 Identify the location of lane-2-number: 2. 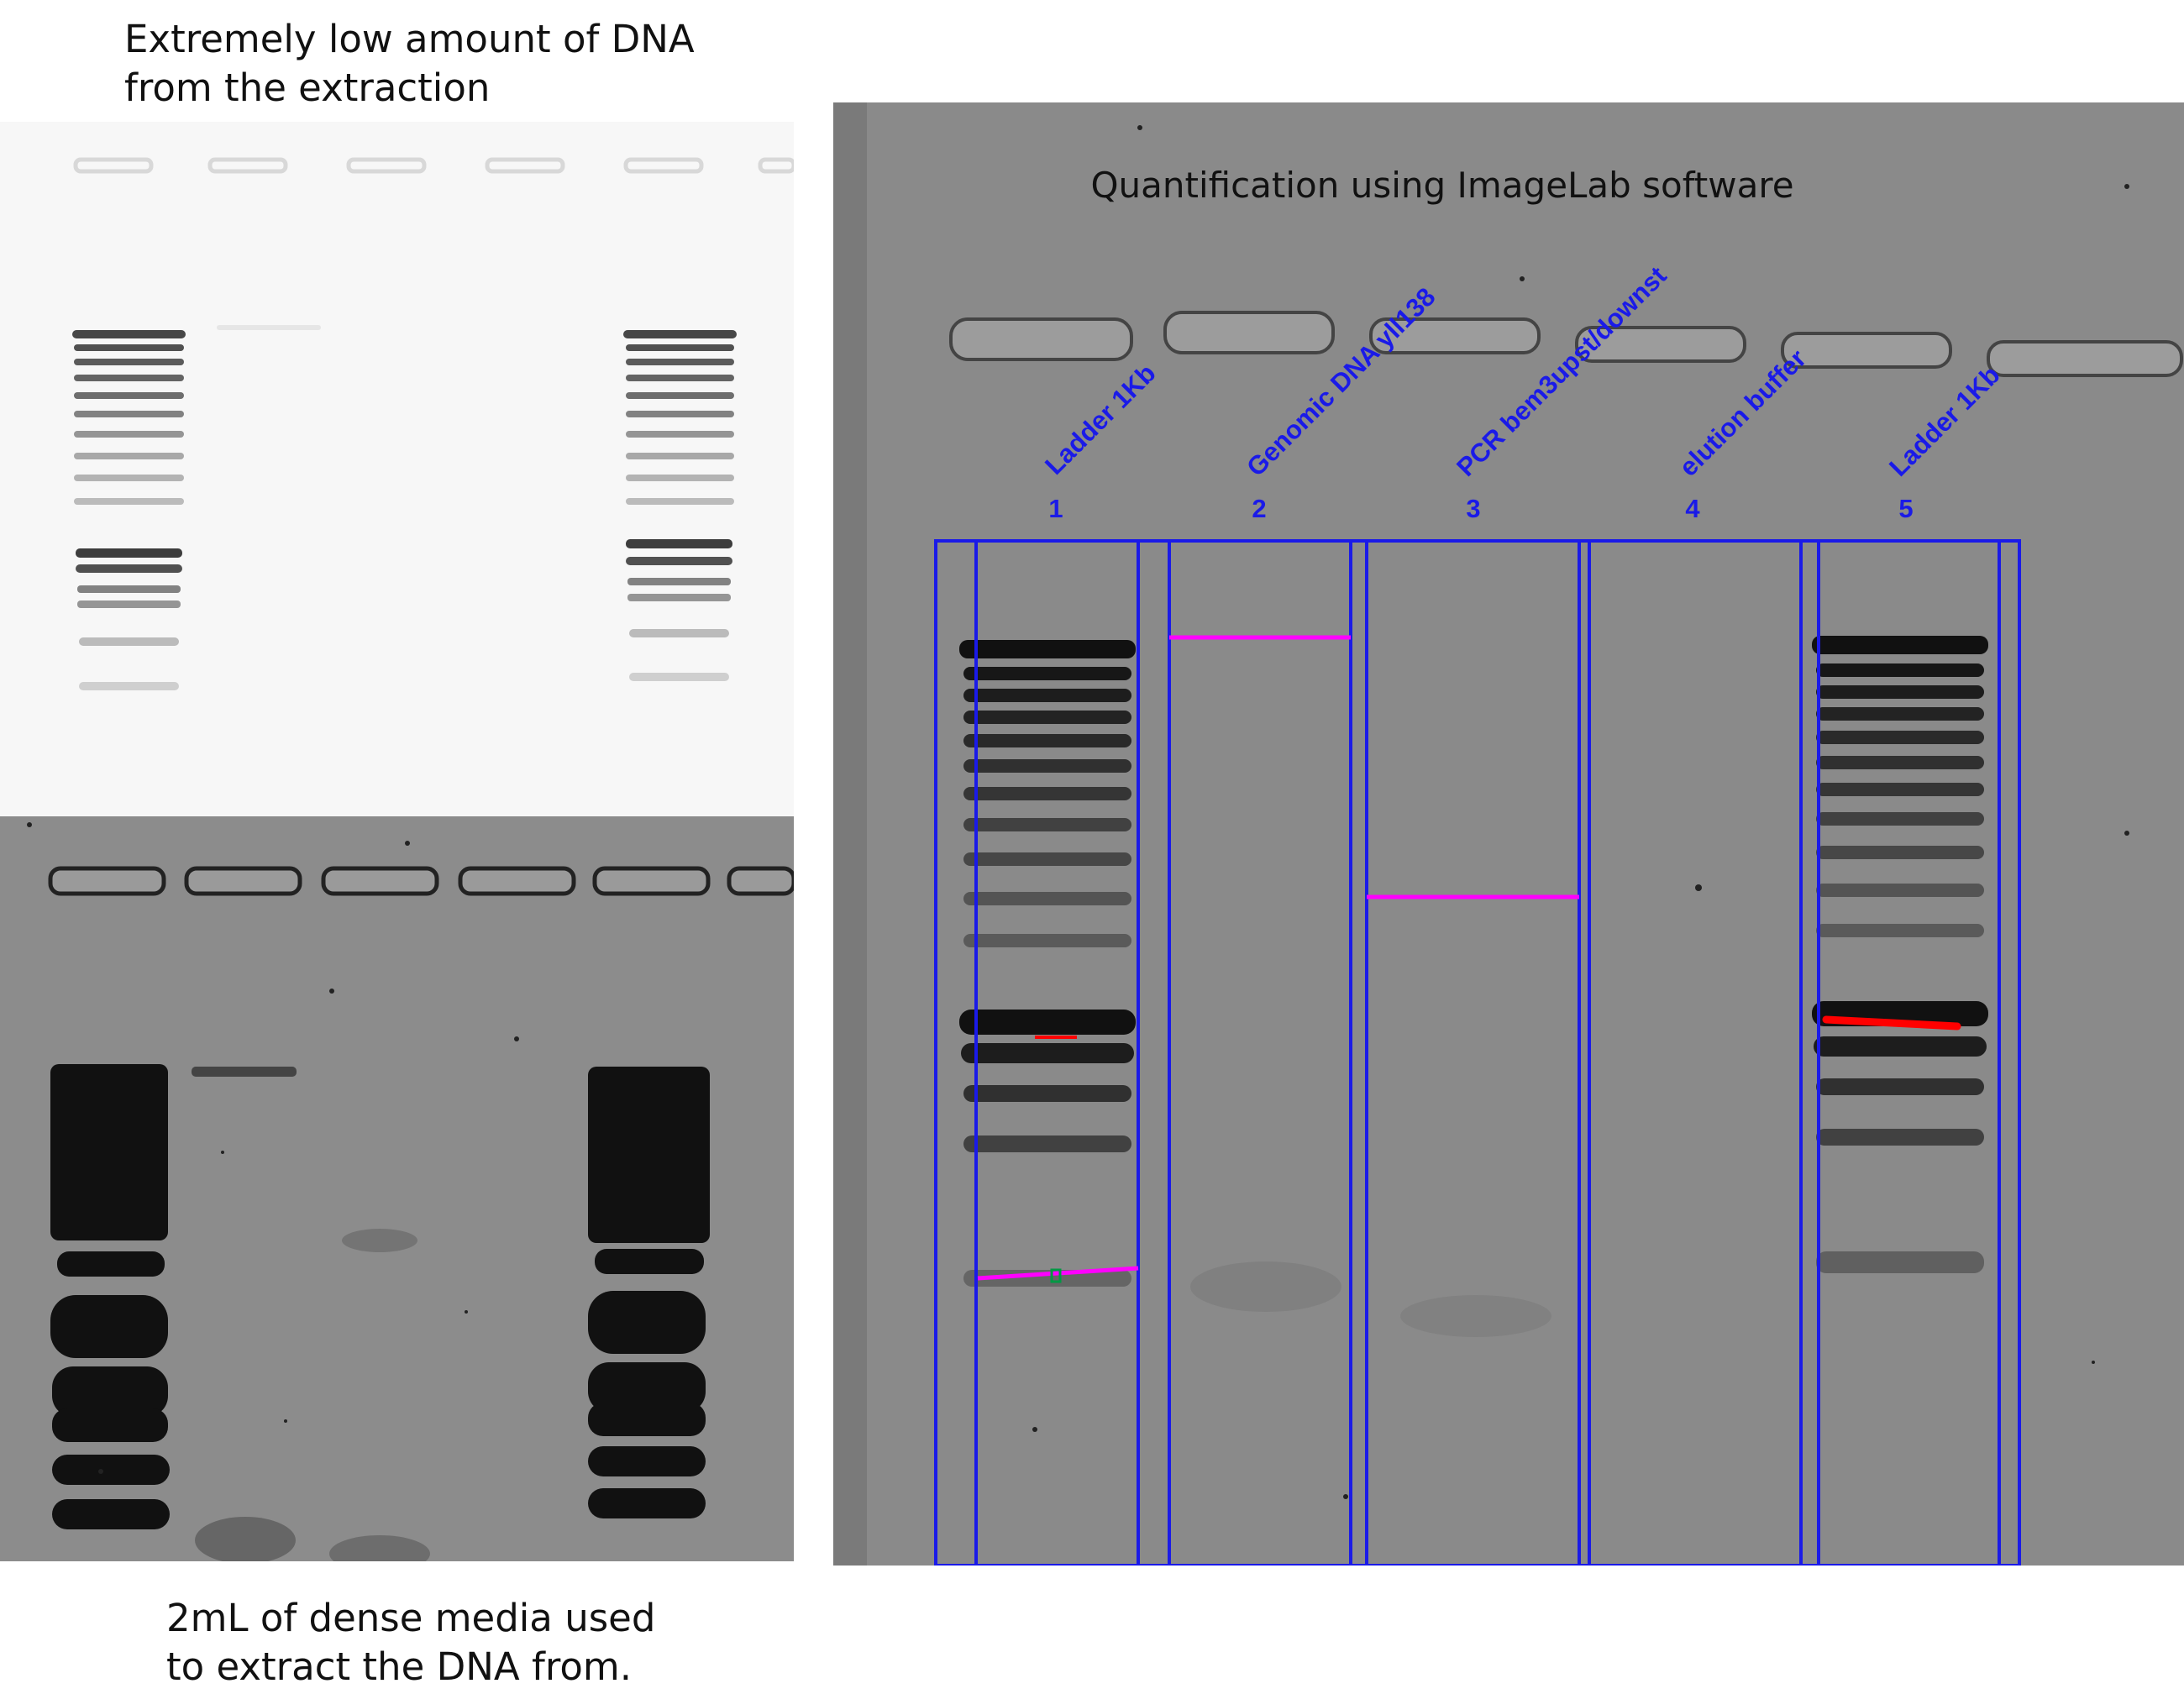
(1259, 509).